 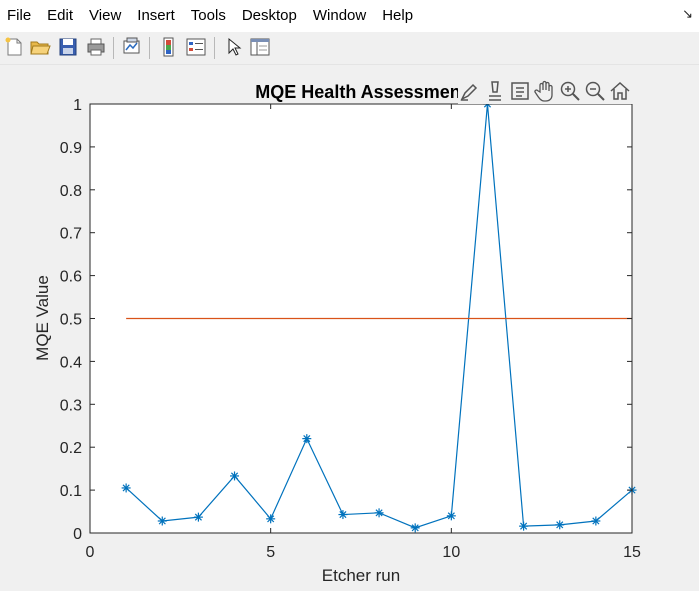 I want to click on insert-legend-icon, so click(x=196, y=47).